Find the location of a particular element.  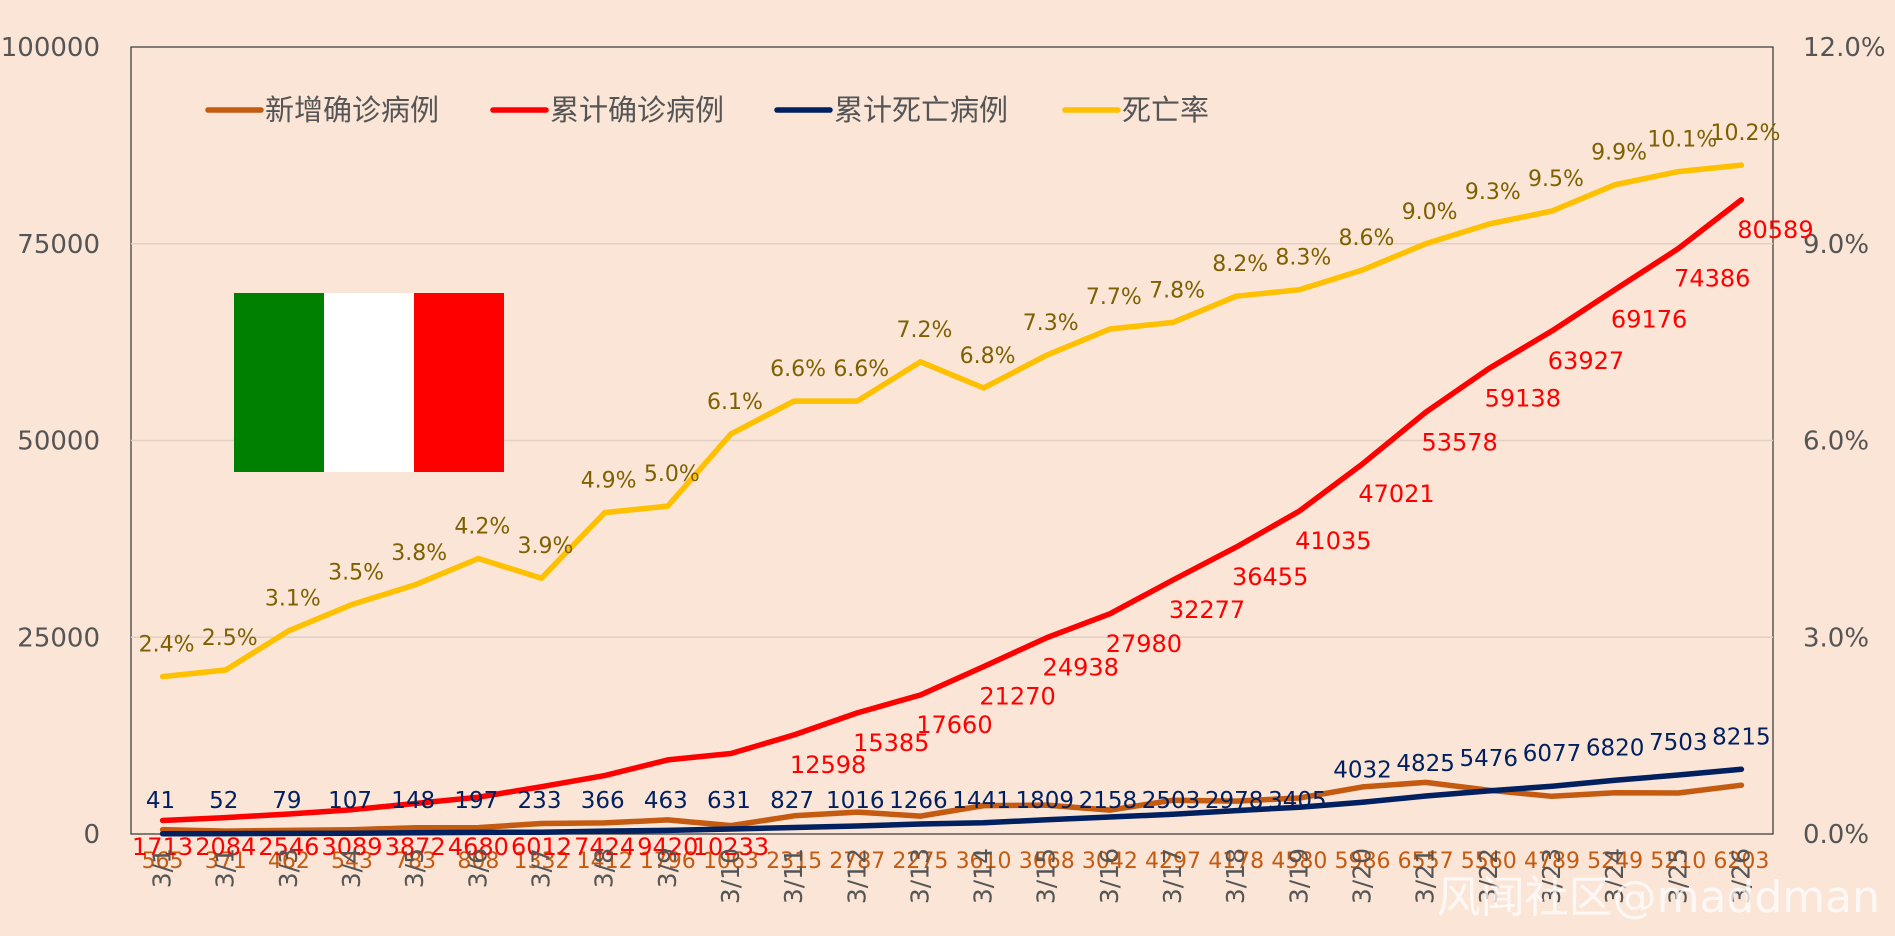

data-label: 10233 is located at coordinates (731, 847).